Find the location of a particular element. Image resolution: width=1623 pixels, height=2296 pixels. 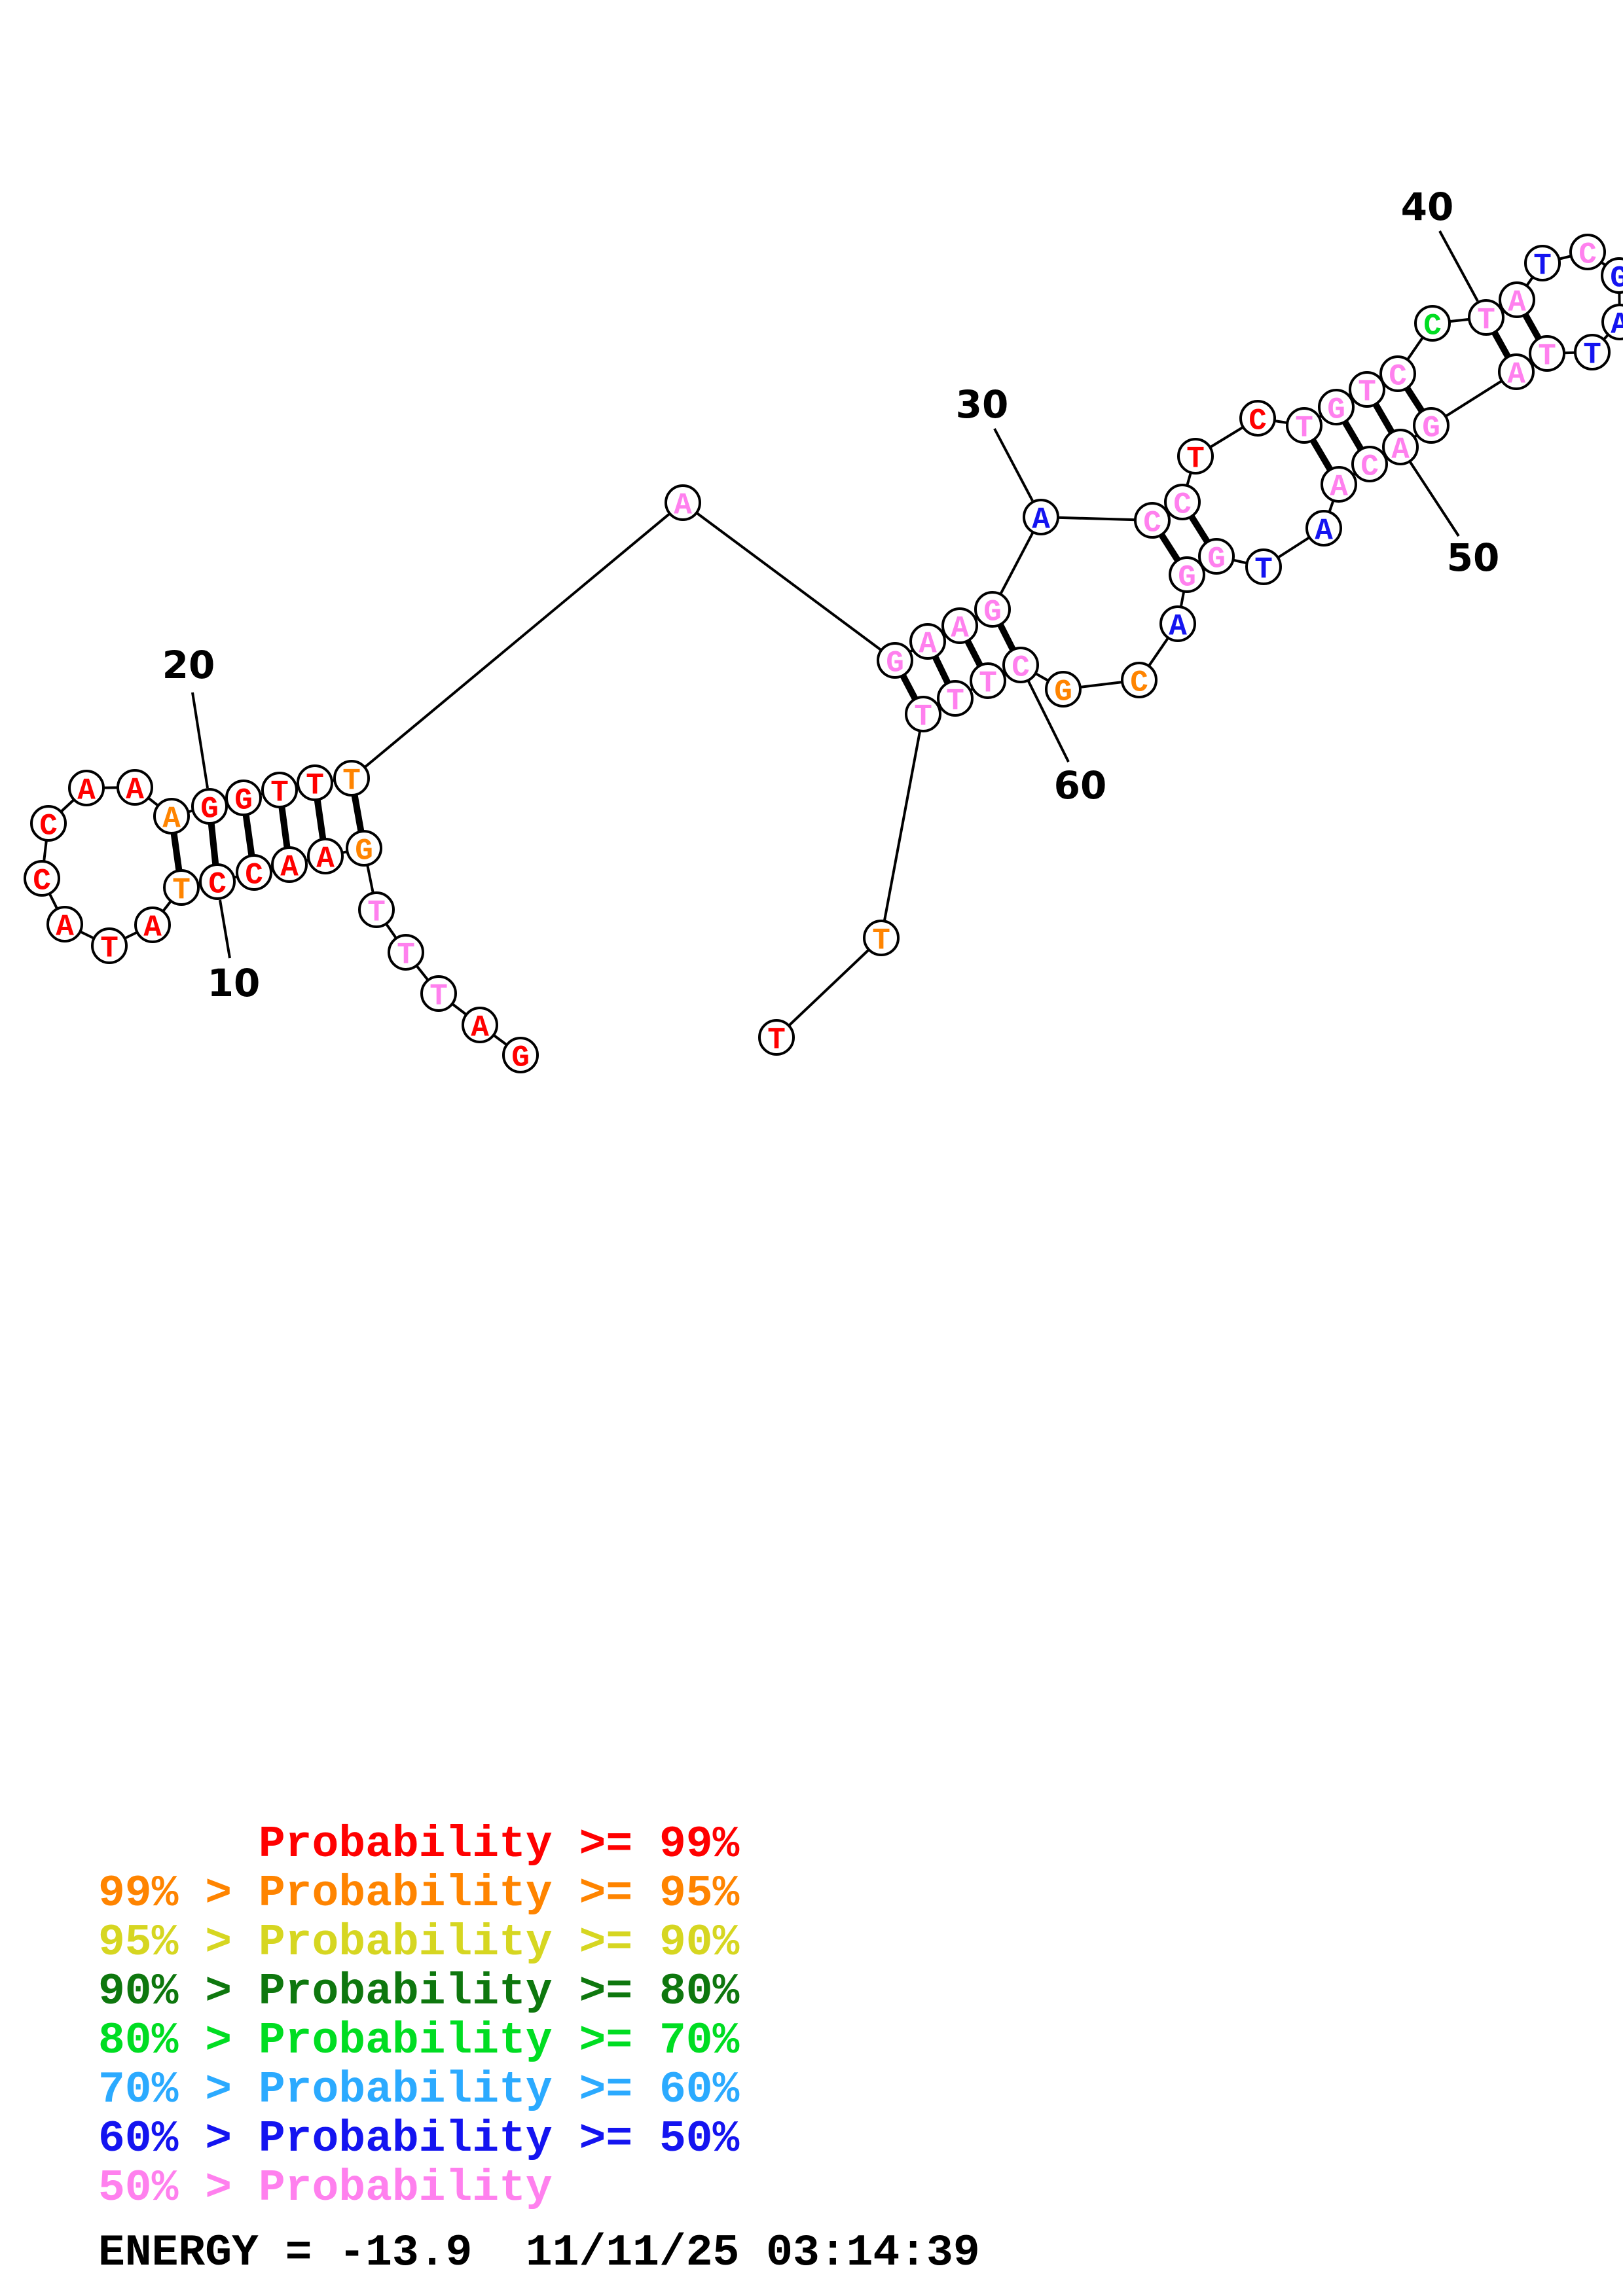

legend-row-90: 95% > Probability >= 90% is located at coordinates (419, 1943).